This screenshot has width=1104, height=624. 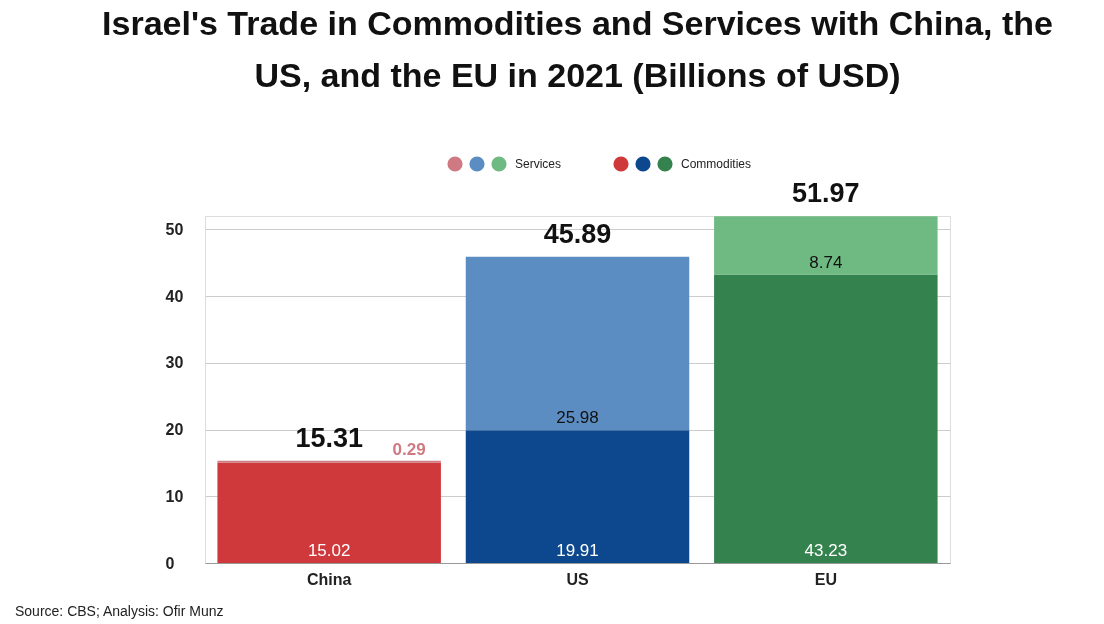 I want to click on y-tick-label: 10, so click(x=174, y=496).